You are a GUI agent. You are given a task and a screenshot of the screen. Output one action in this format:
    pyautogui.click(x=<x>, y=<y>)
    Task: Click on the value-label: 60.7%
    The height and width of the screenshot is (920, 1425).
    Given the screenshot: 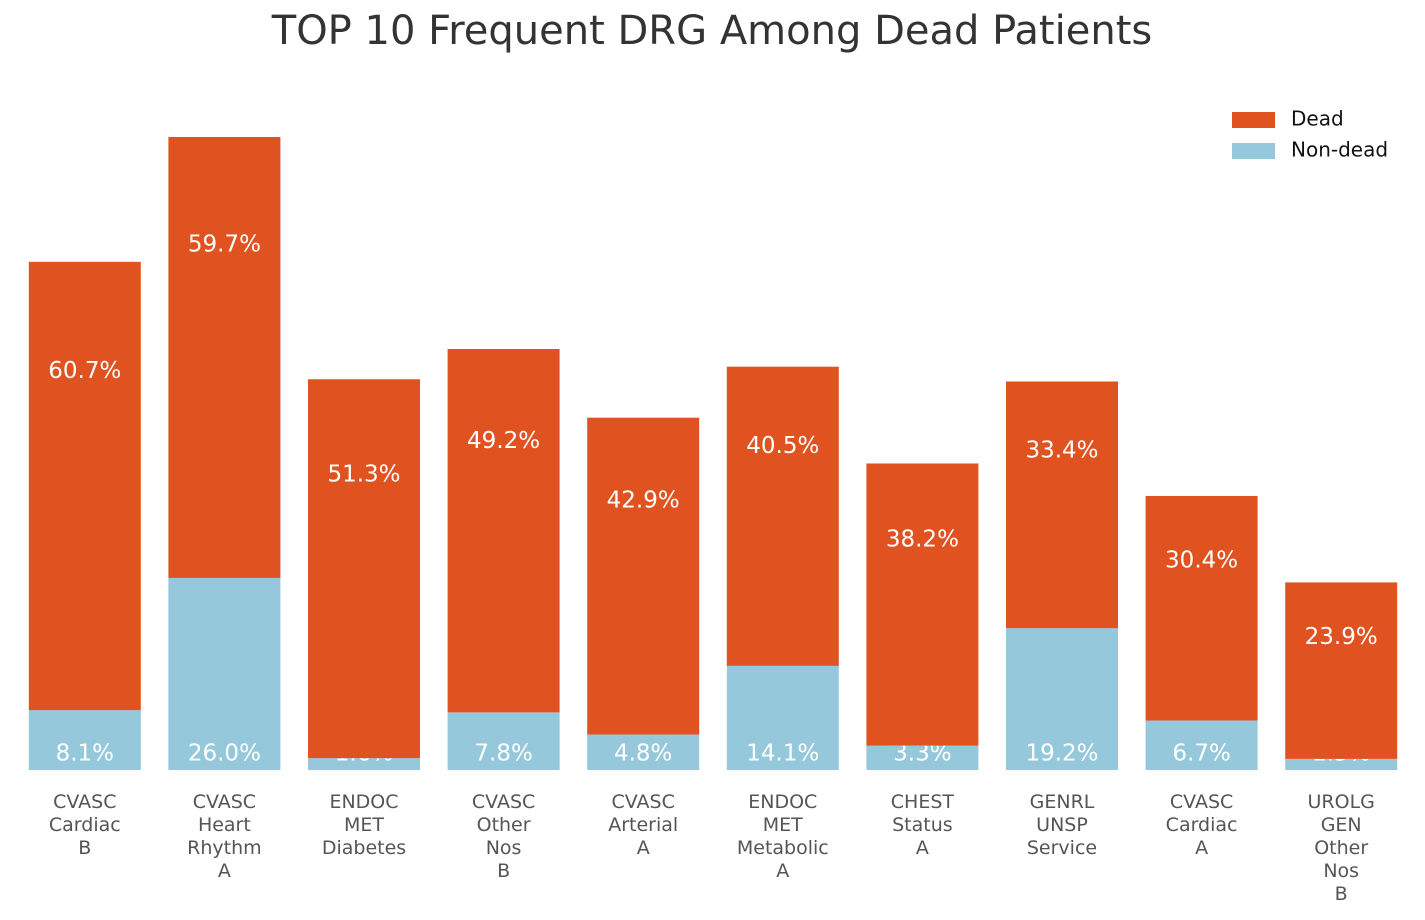 What is the action you would take?
    pyautogui.click(x=84, y=371)
    